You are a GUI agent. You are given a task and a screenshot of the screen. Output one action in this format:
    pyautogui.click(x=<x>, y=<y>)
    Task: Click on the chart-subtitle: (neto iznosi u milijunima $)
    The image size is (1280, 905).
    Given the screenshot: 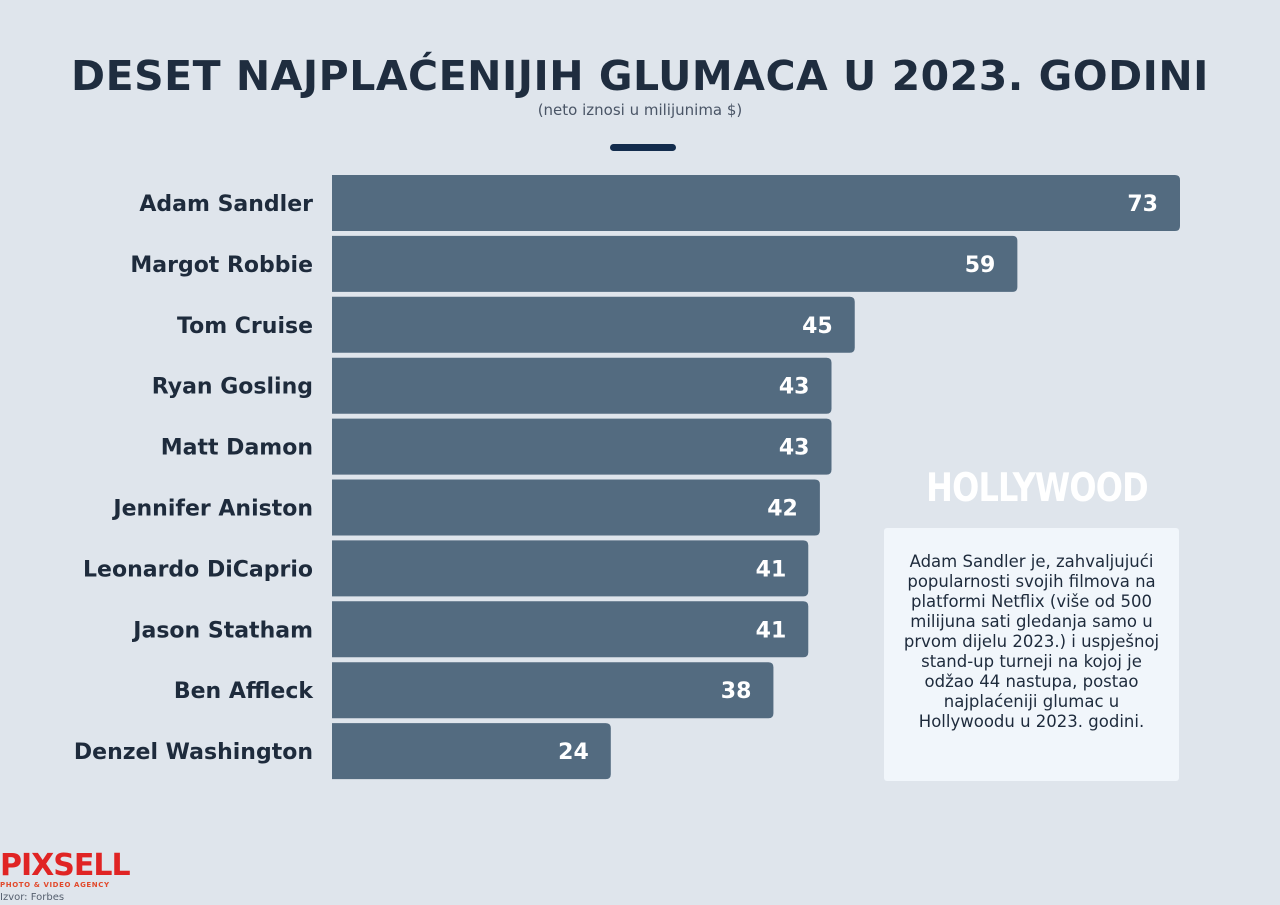 What is the action you would take?
    pyautogui.click(x=640, y=110)
    